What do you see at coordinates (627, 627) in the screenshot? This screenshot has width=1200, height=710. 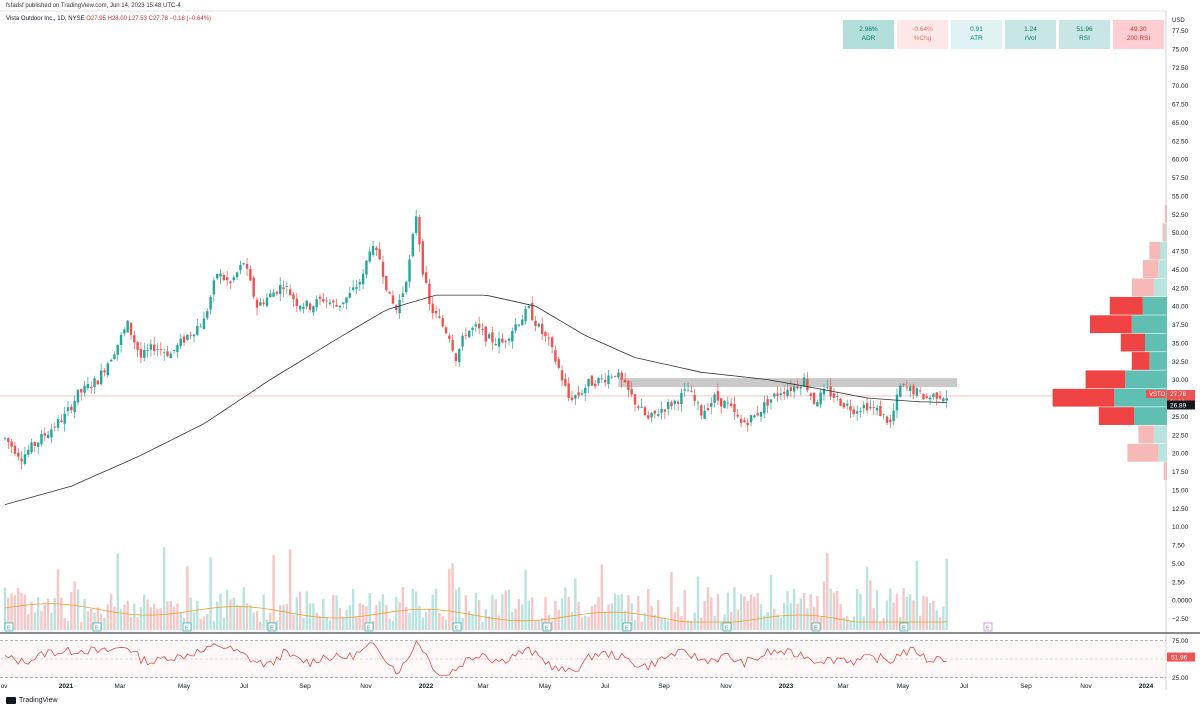 I see `earnings-marker` at bounding box center [627, 627].